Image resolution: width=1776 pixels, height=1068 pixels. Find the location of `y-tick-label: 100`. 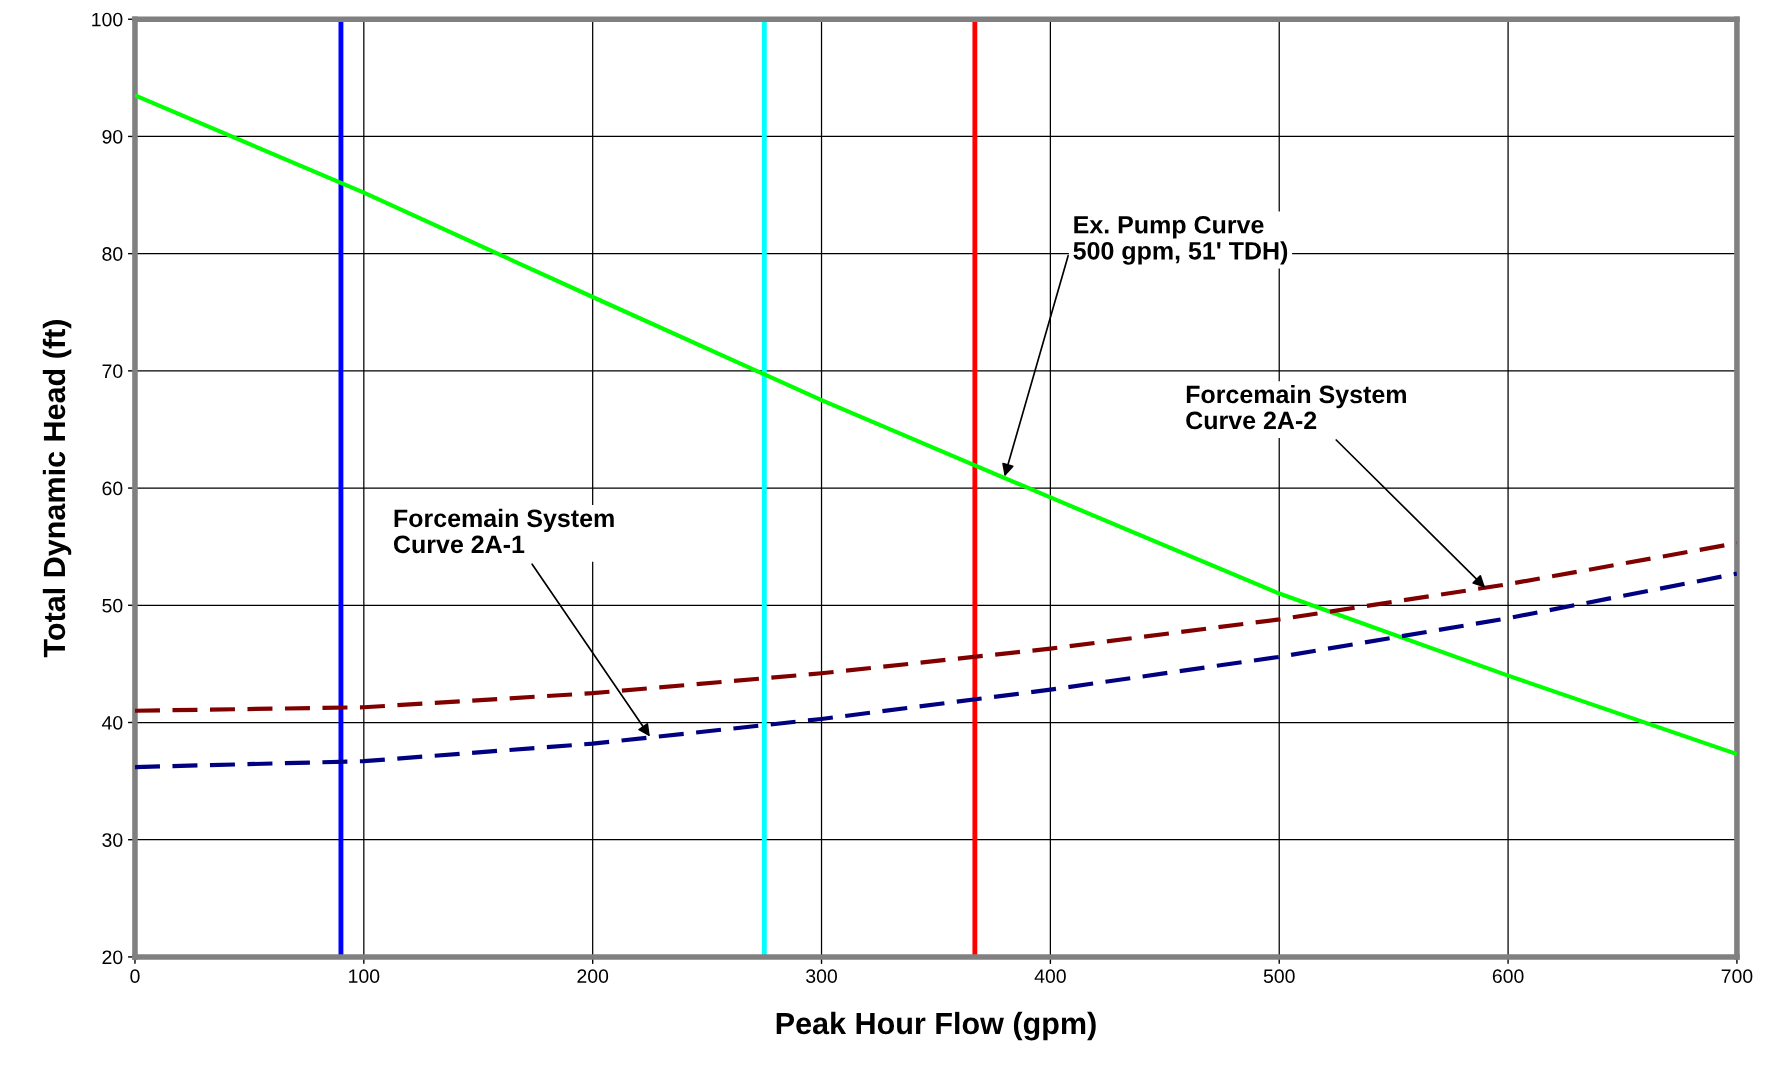

y-tick-label: 100 is located at coordinates (107, 19).